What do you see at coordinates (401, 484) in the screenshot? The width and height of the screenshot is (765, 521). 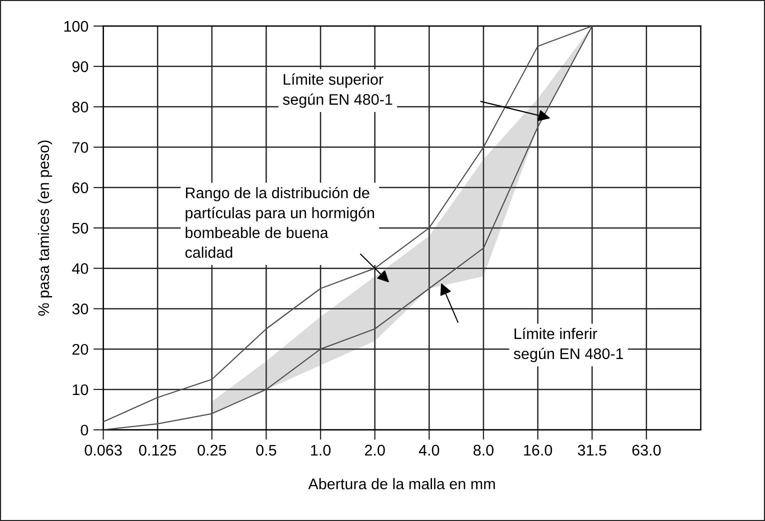 I see `x-axis-title: Abertura de la malla en mm` at bounding box center [401, 484].